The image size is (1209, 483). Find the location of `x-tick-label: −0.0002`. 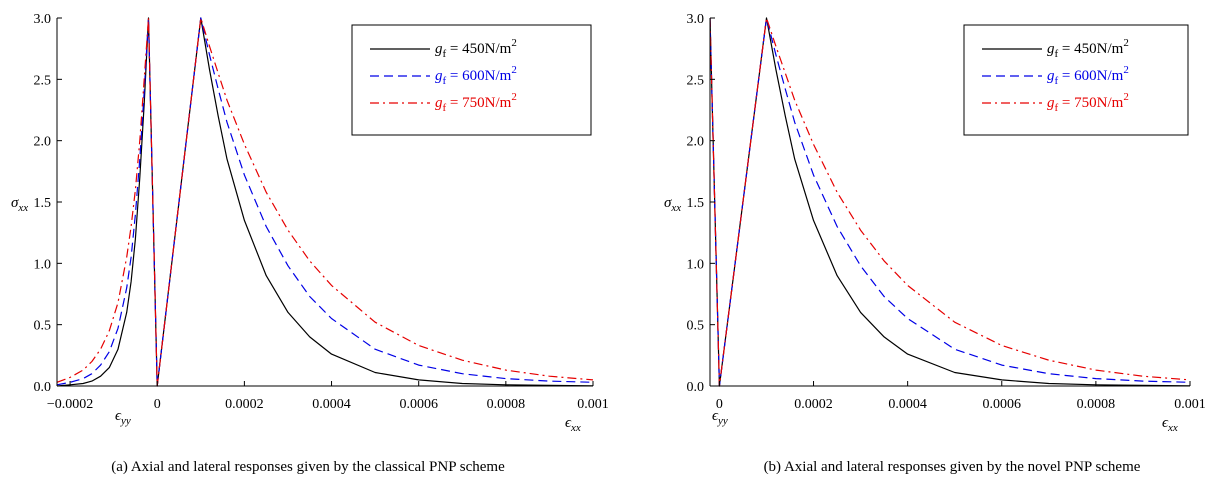

x-tick-label: −0.0002 is located at coordinates (70, 404).